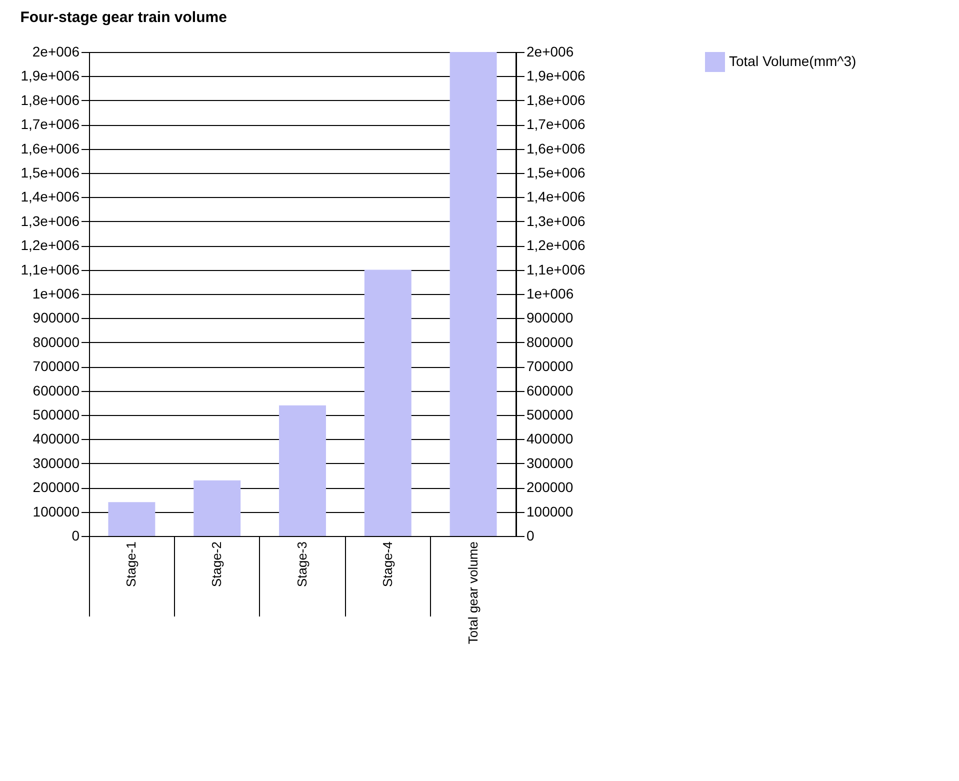  What do you see at coordinates (556, 172) in the screenshot?
I see `y2-tick-label: 1,5e+006` at bounding box center [556, 172].